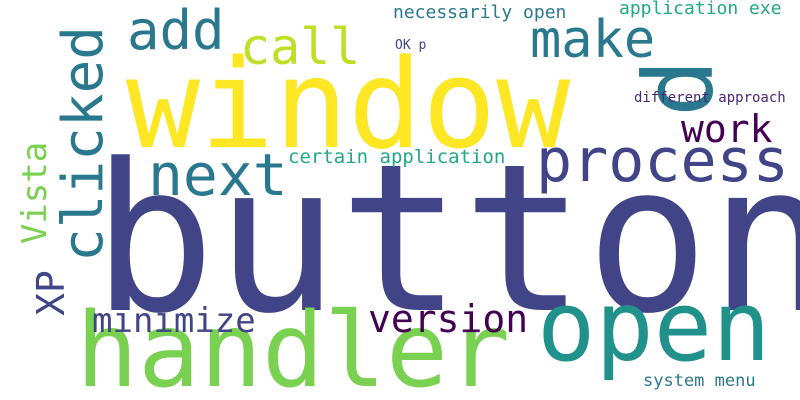 The image size is (800, 400). Describe the element at coordinates (699, 381) in the screenshot. I see `word-system-menu: system menu` at that location.